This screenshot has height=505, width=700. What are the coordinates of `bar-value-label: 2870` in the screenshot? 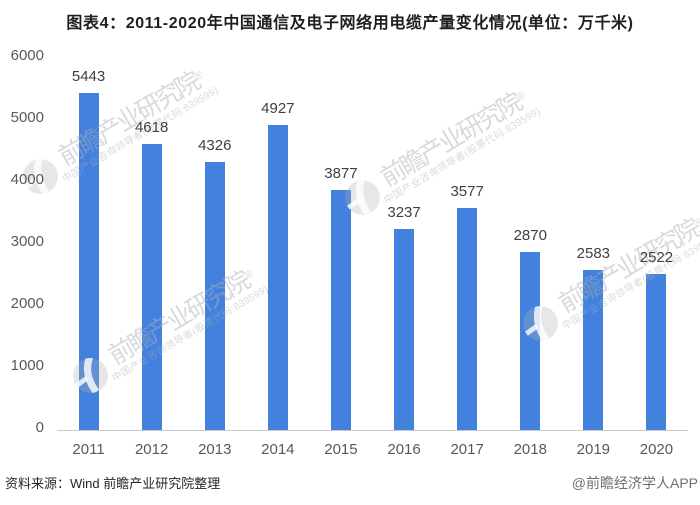 It's located at (530, 236).